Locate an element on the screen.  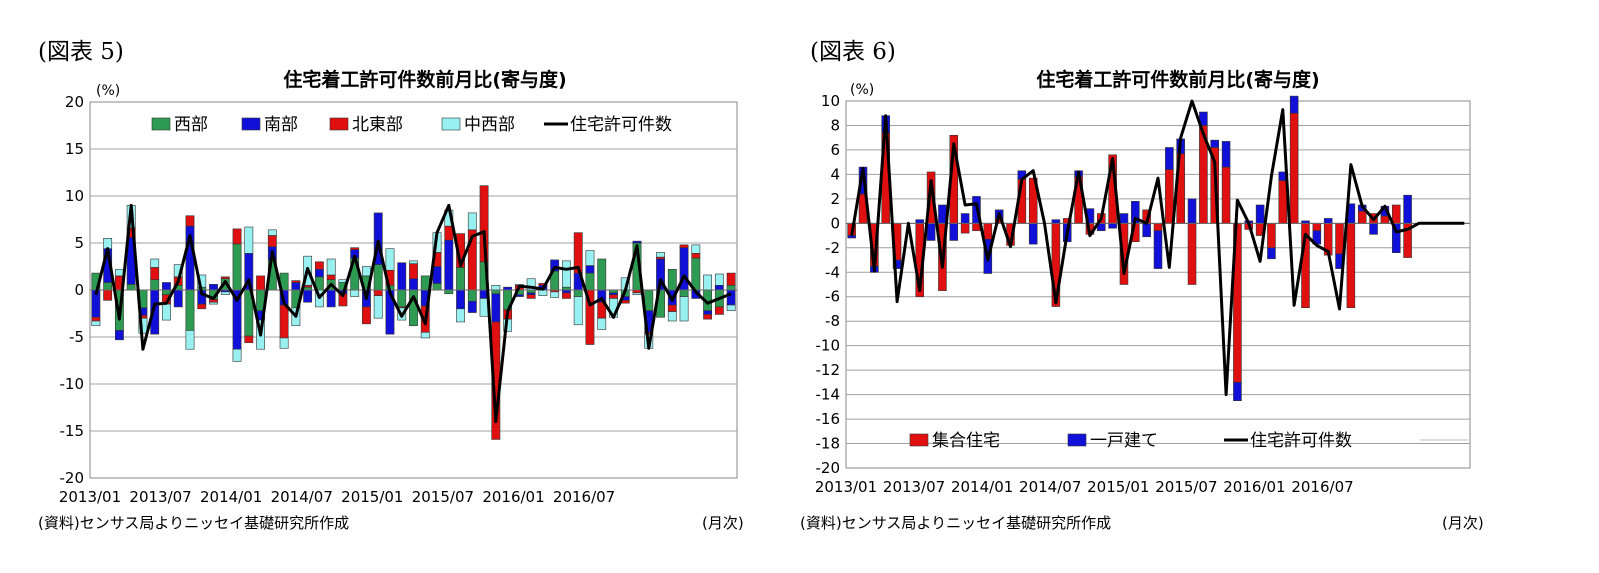
y-tick-label: 8 is located at coordinates (835, 125).